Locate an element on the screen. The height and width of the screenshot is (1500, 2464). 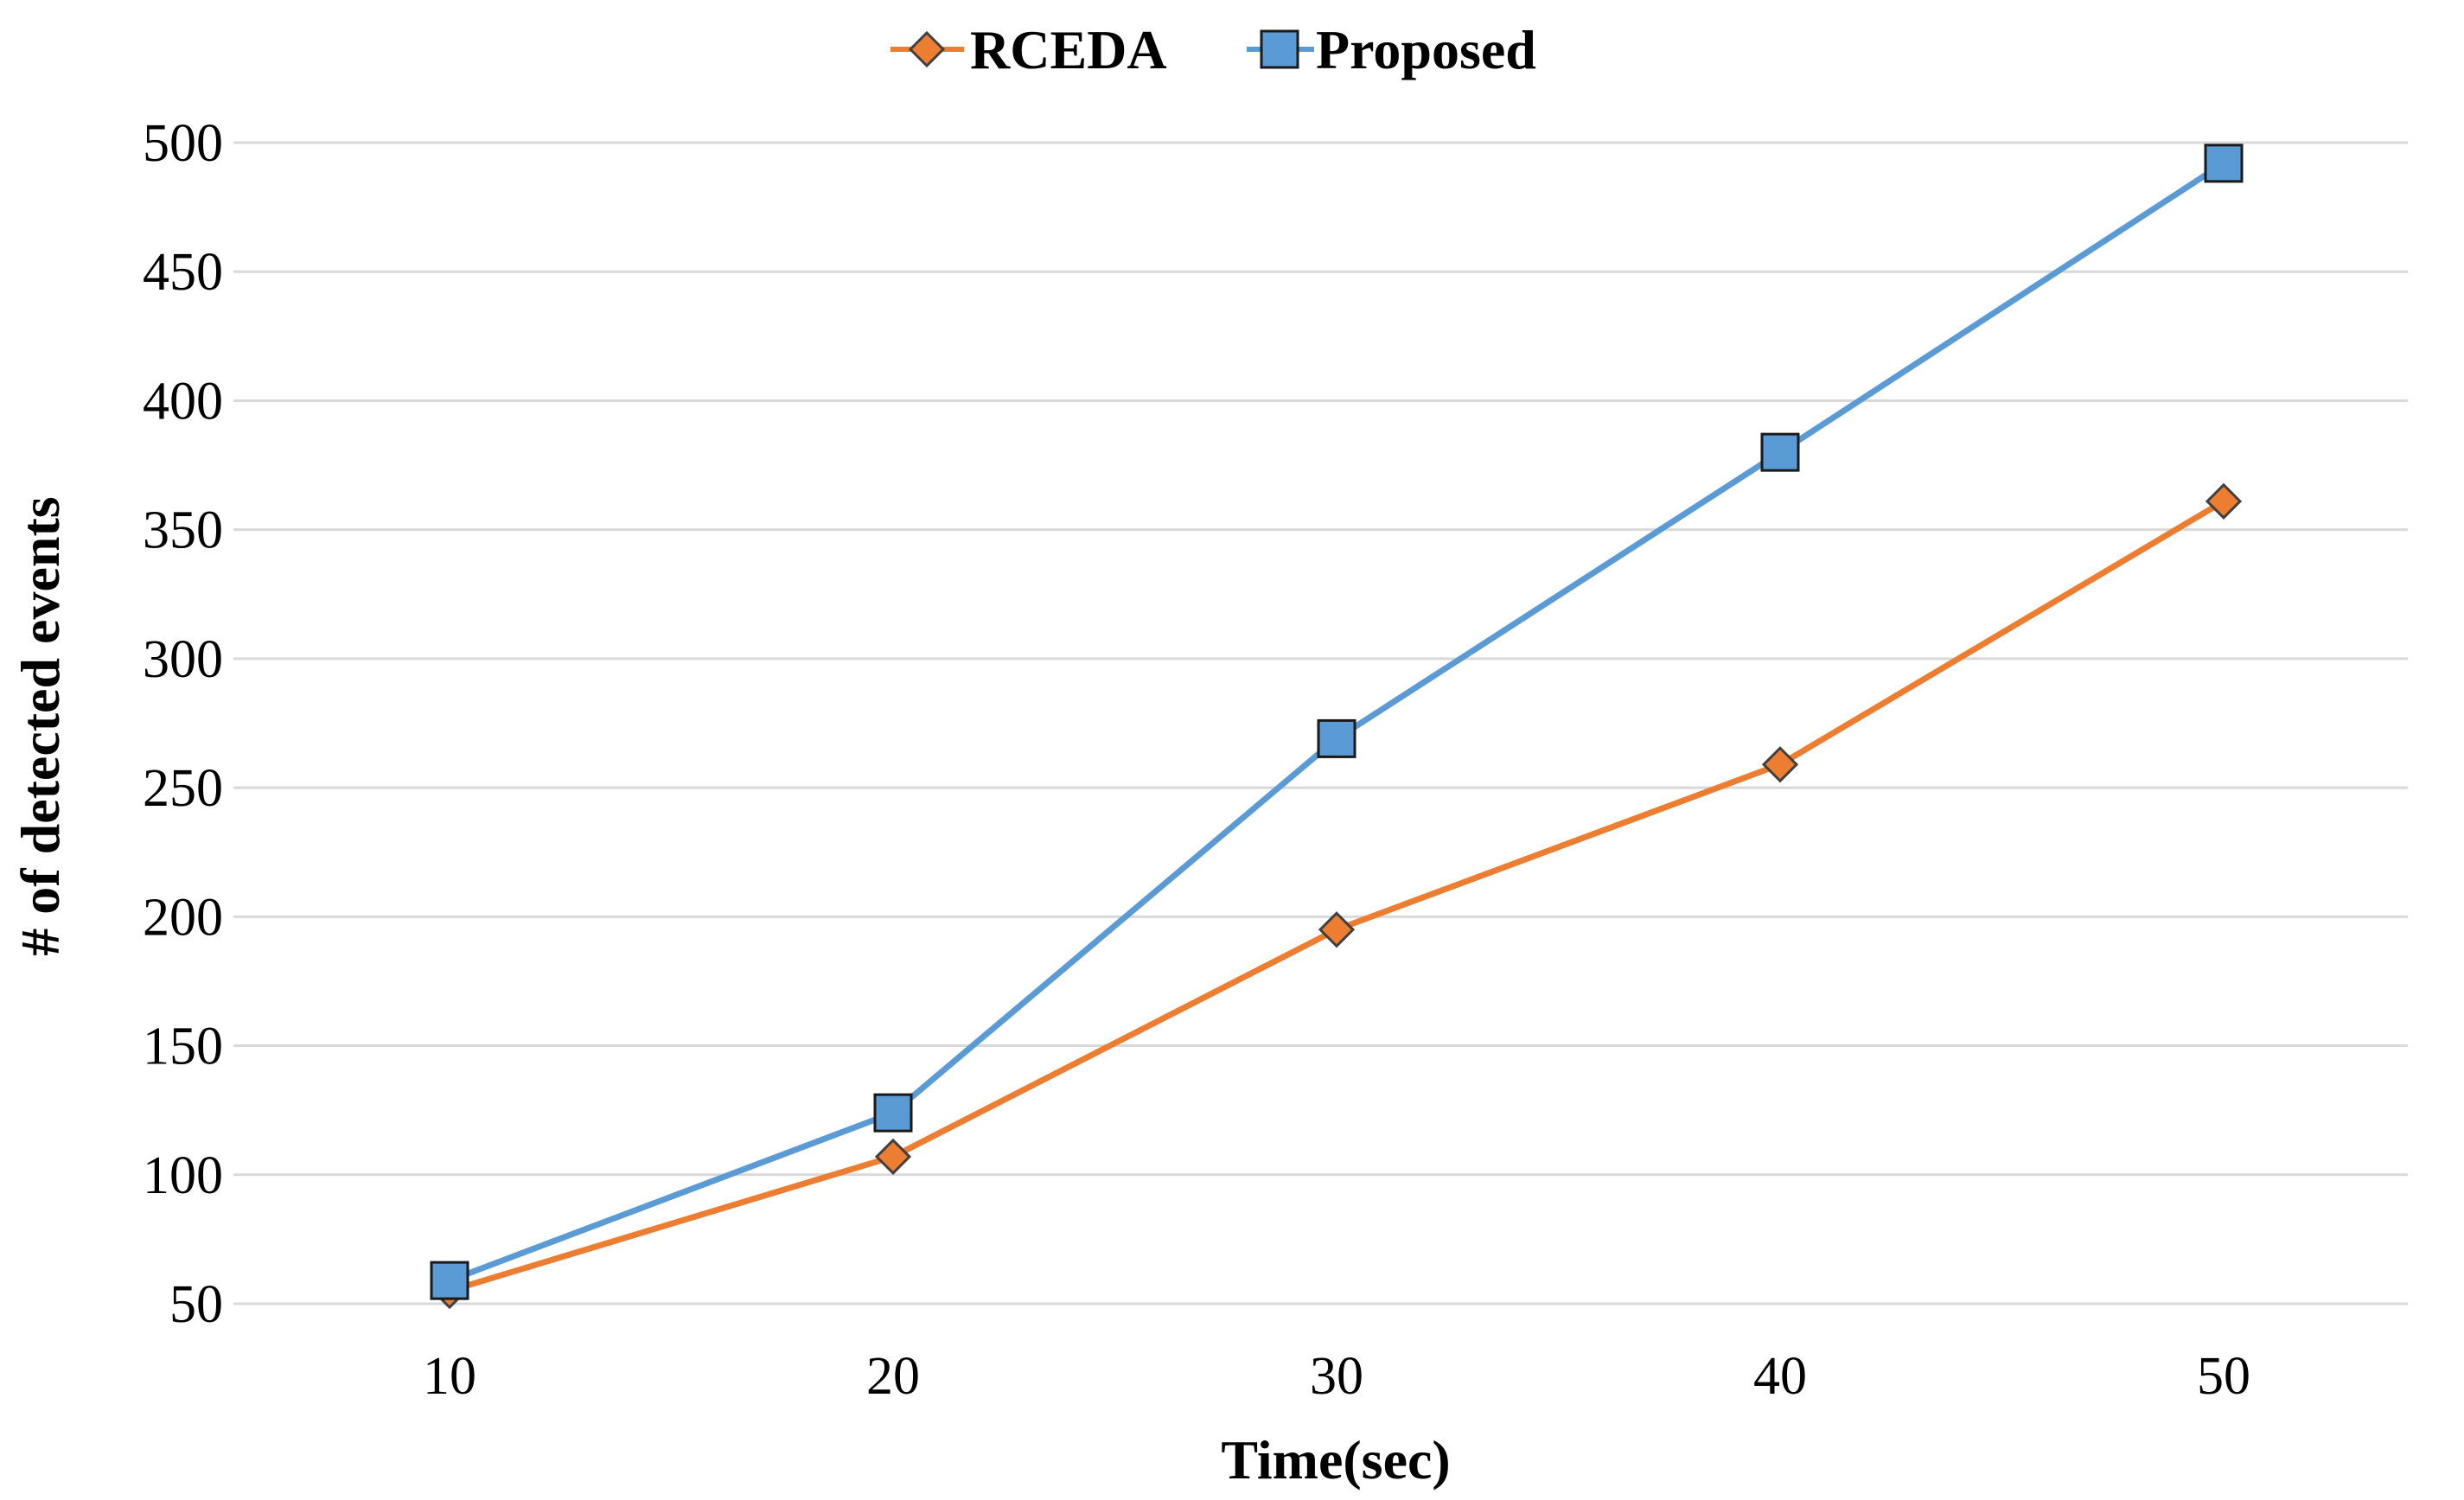
legend: RCEDA Proposed is located at coordinates (1213, 49).